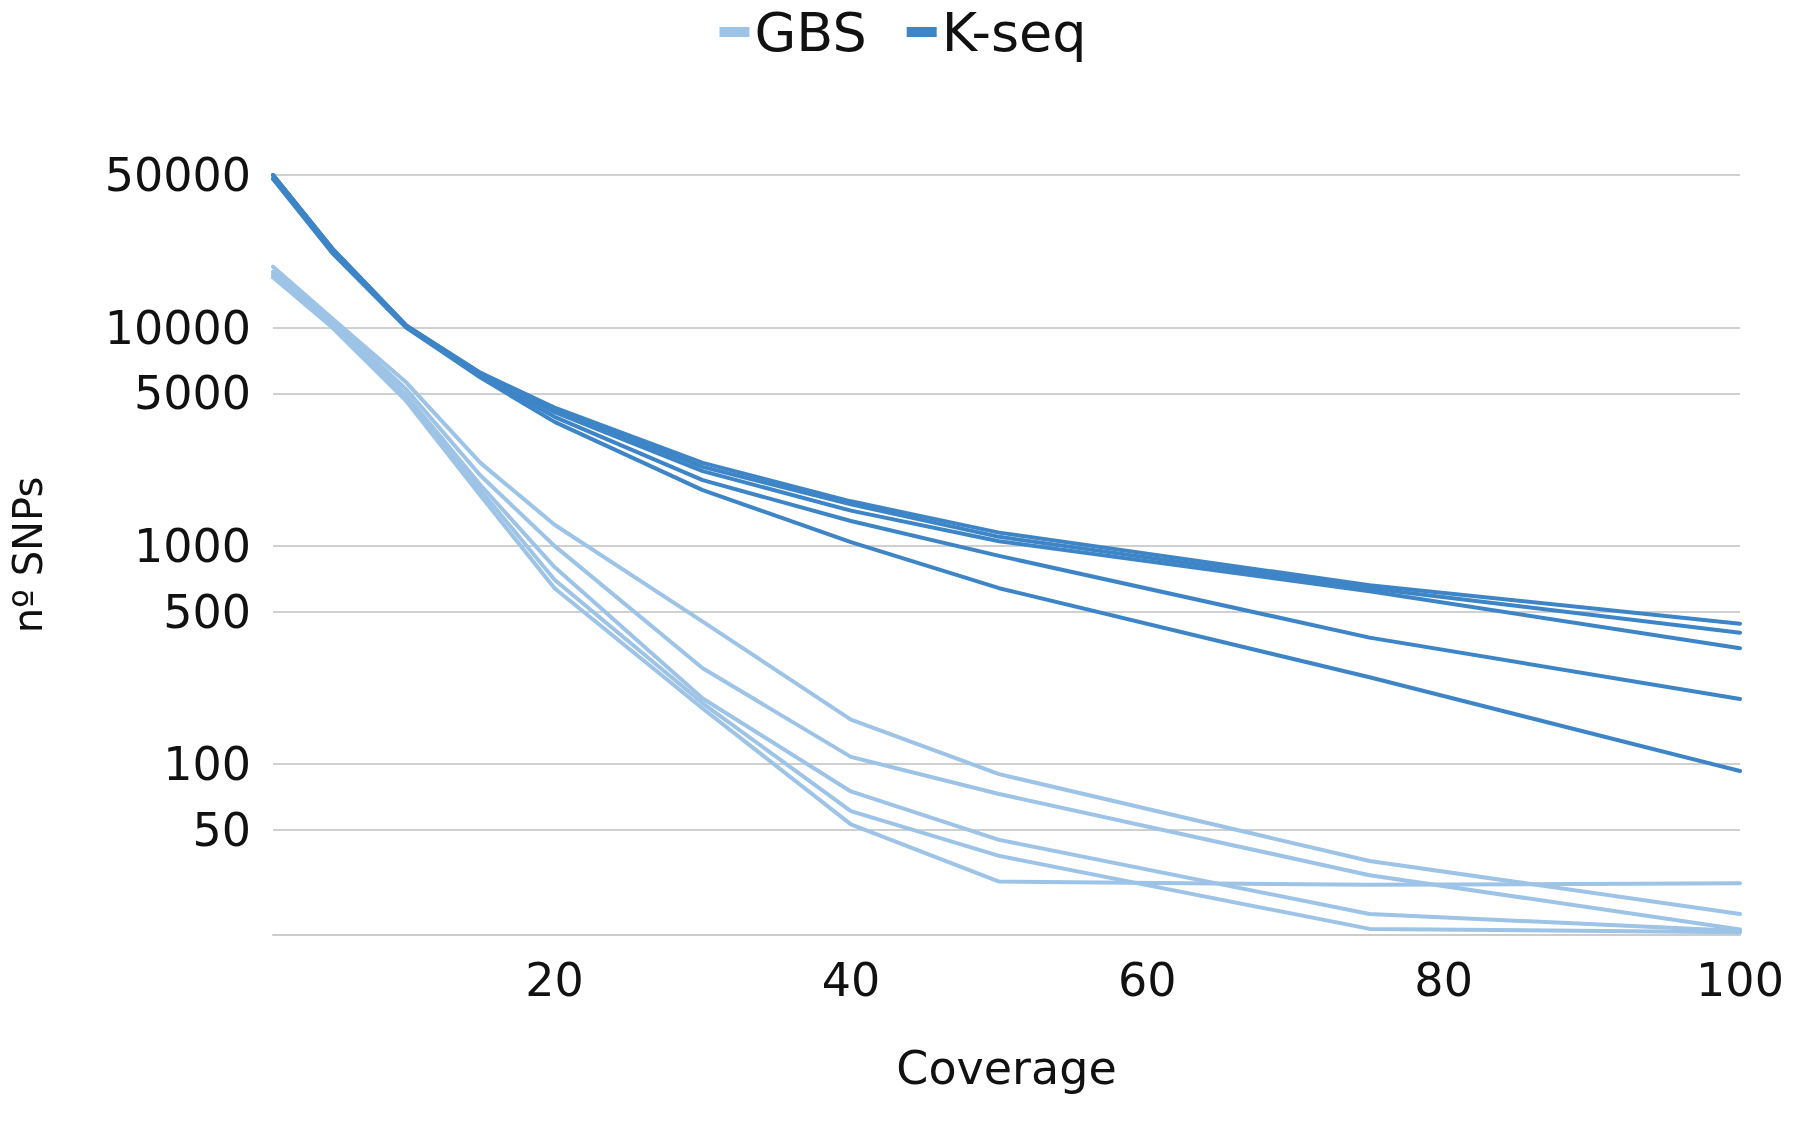 The width and height of the screenshot is (1806, 1126). Describe the element at coordinates (28, 555) in the screenshot. I see `y-axis-title: nº SNPs` at that location.